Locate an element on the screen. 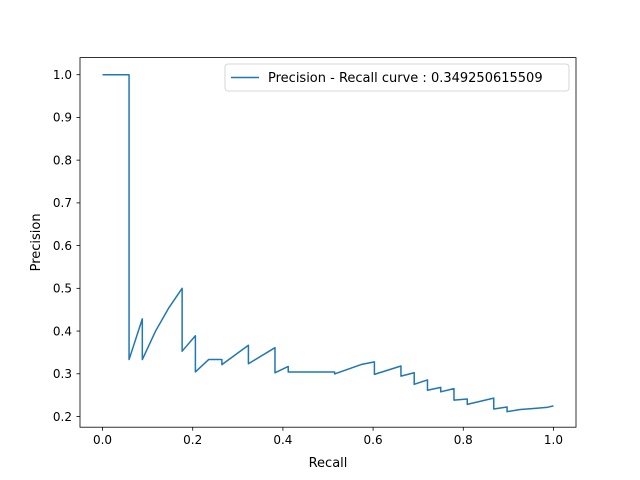 The width and height of the screenshot is (640, 480). y-tick-label: 0.6 is located at coordinates (62, 246).